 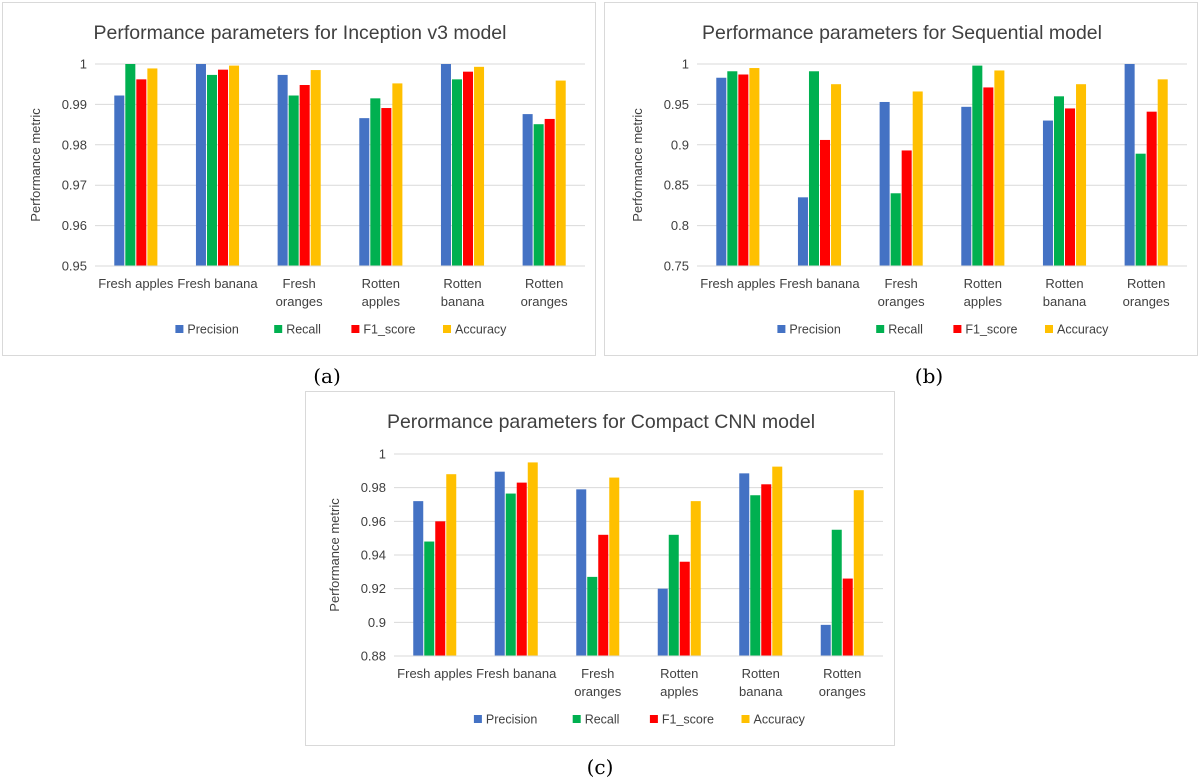 I want to click on x-tick-label: Fresh, so click(x=299, y=283).